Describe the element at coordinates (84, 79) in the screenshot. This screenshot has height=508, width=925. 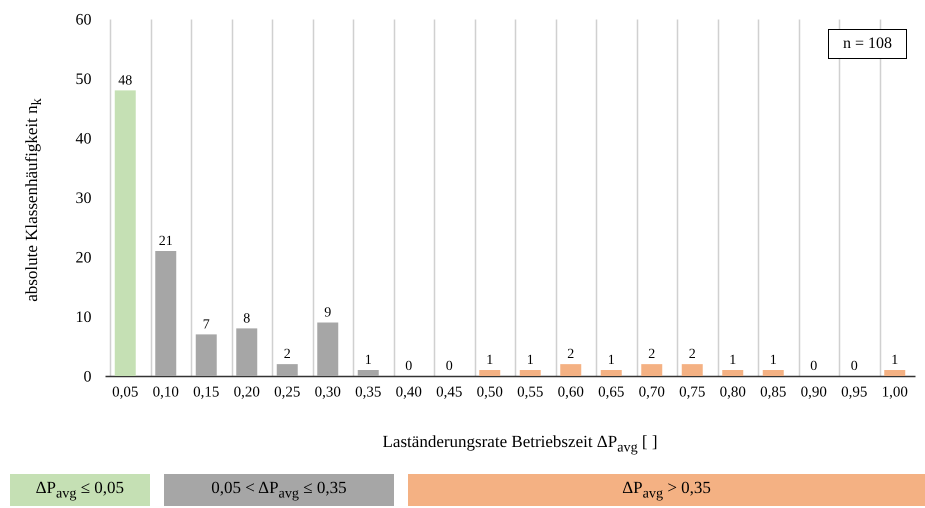
I see `y-tick-label: 50` at that location.